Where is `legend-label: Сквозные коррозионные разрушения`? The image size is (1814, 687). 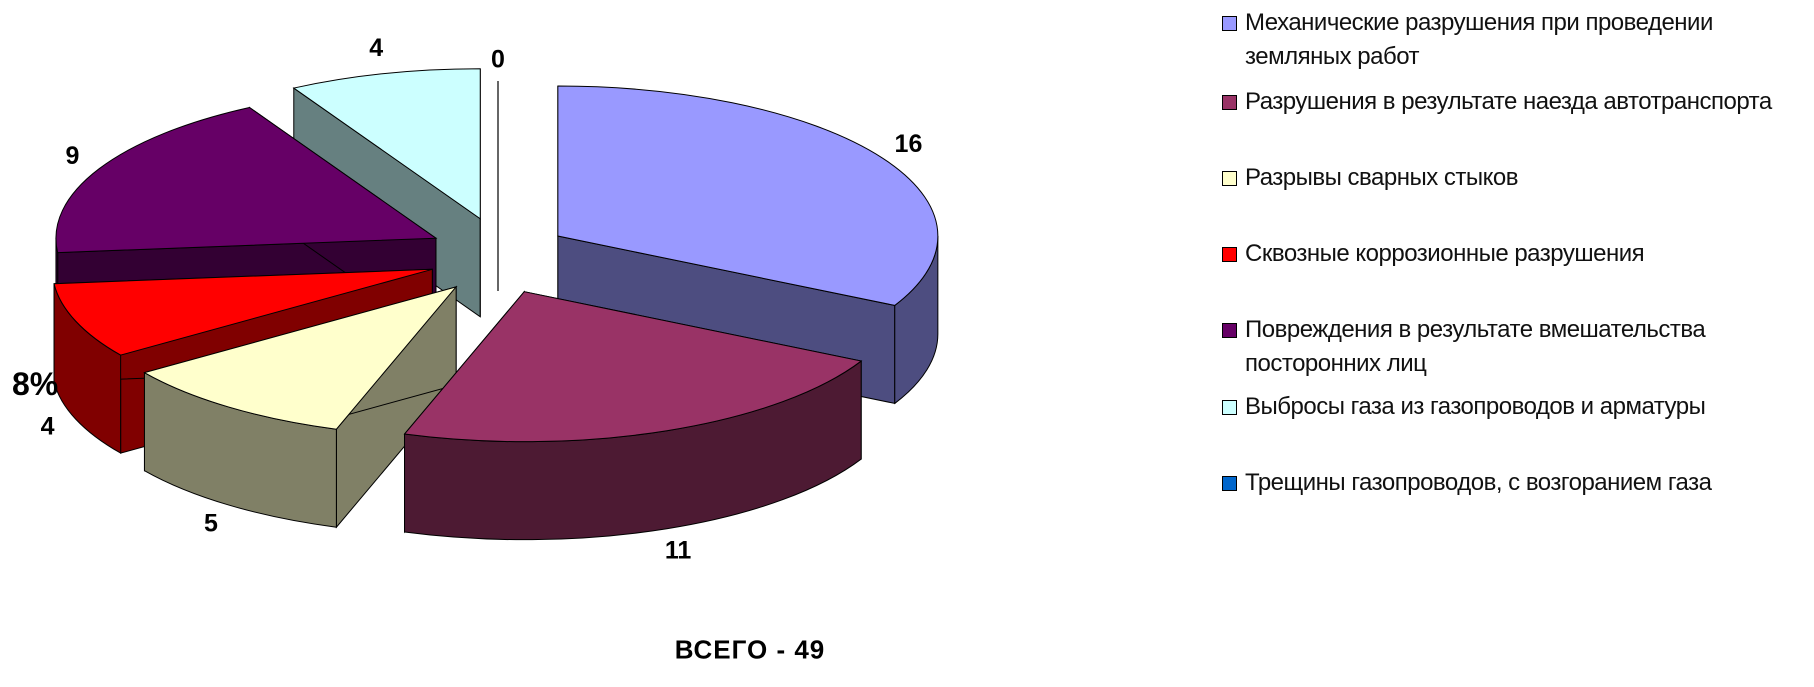
legend-label: Сквозные коррозионные разрушения is located at coordinates (1445, 253).